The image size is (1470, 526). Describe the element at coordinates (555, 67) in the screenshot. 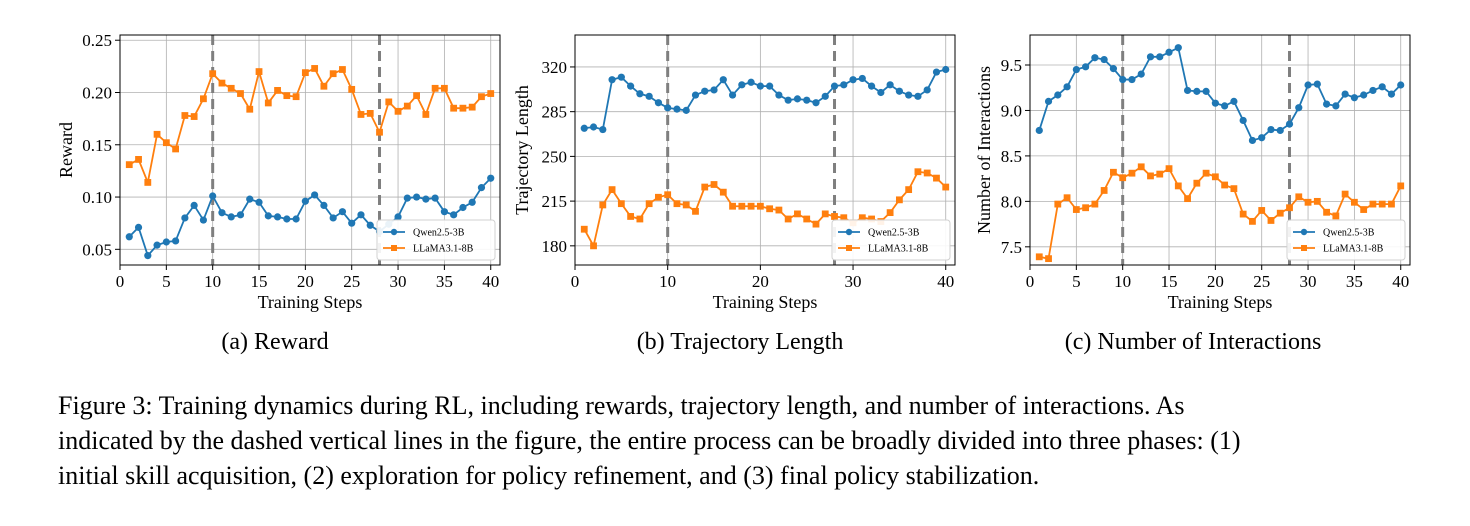

I see `y-tick-label: 320` at that location.